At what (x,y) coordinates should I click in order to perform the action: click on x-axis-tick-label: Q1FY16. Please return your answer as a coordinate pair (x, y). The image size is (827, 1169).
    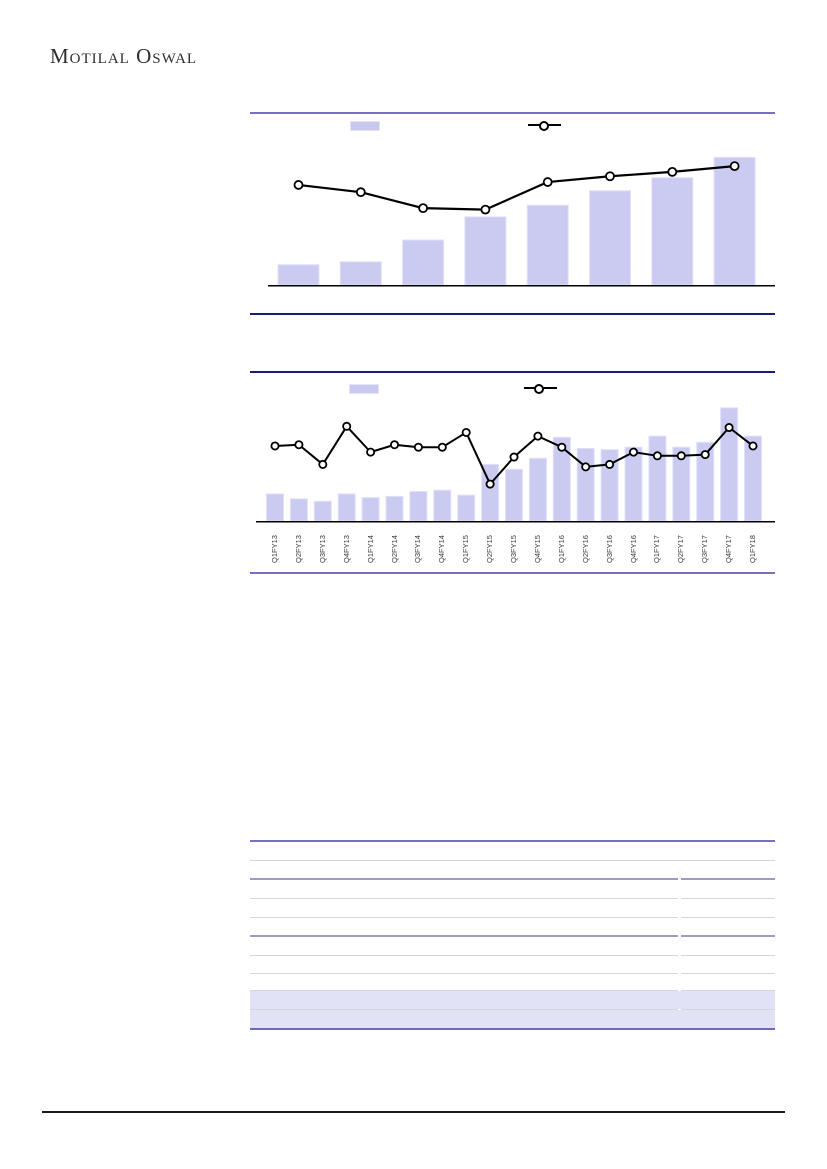
    Looking at the image, I should click on (561, 549).